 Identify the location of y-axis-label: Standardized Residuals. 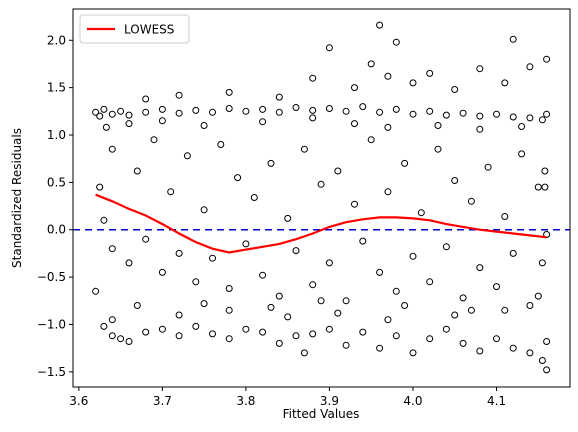
(17, 198).